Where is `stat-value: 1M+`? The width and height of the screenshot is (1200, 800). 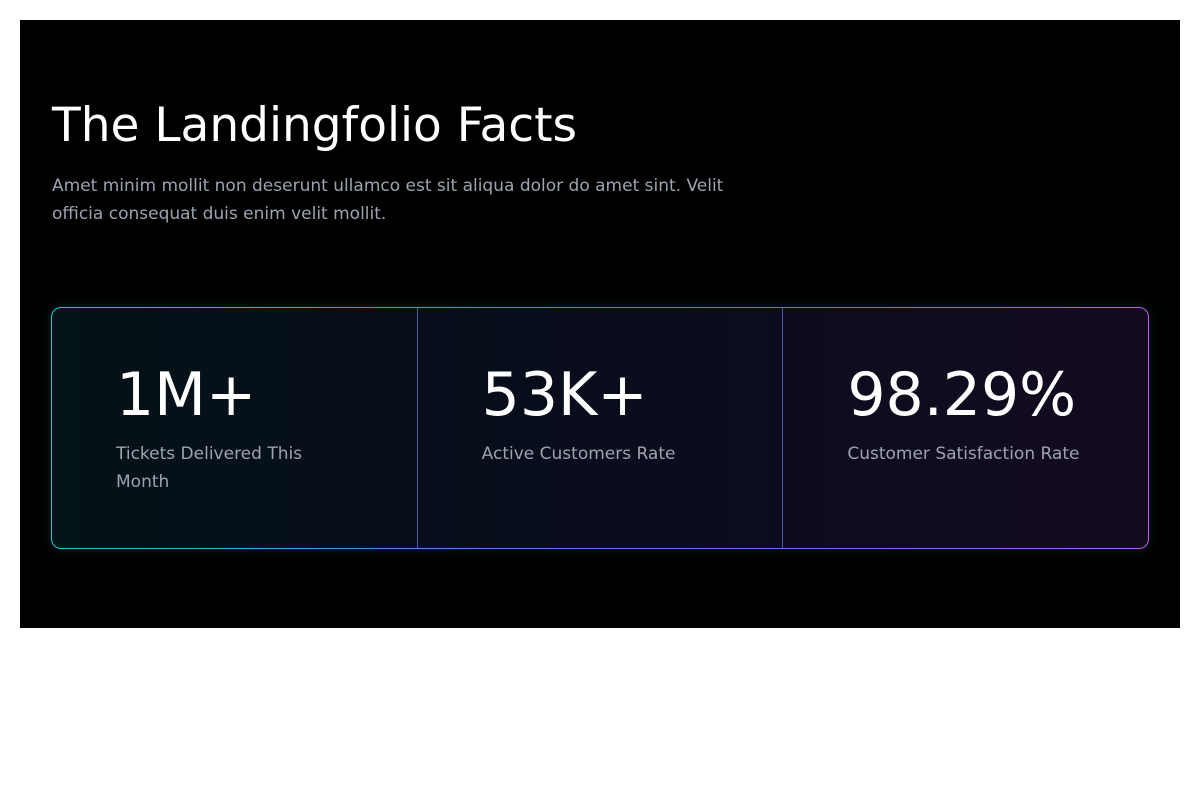
stat-value: 1M+ is located at coordinates (186, 395).